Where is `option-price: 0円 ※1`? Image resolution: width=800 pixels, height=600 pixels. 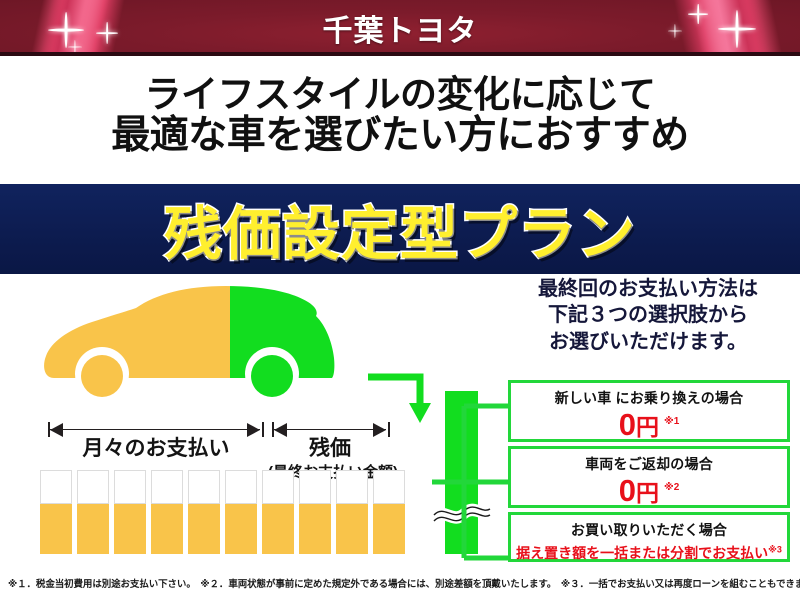
option-price: 0円 ※1 is located at coordinates (649, 424).